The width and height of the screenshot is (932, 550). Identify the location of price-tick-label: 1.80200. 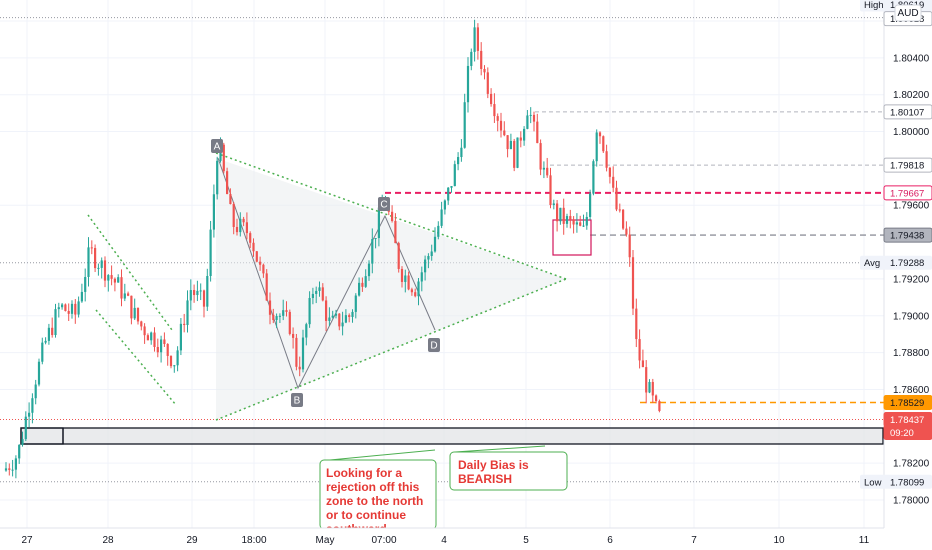
(911, 95).